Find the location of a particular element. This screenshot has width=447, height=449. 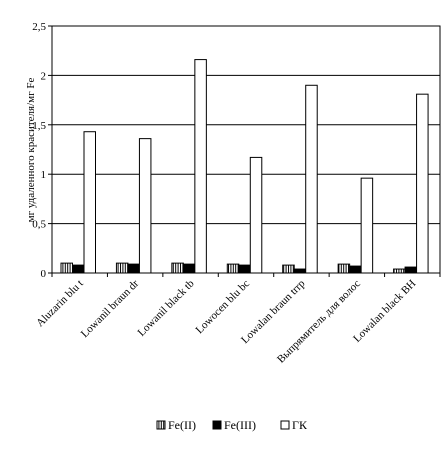

category-label: Lowanil black tb is located at coordinates (166, 308).